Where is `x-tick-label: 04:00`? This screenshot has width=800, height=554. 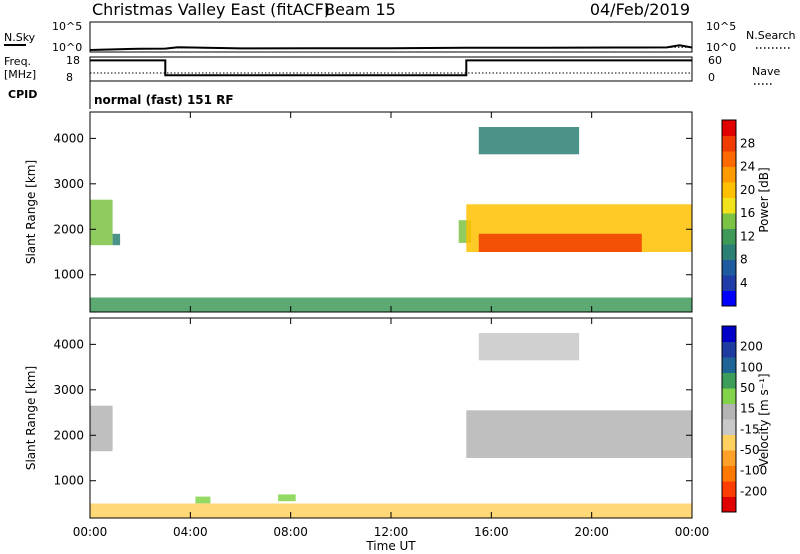
x-tick-label: 04:00 is located at coordinates (190, 532).